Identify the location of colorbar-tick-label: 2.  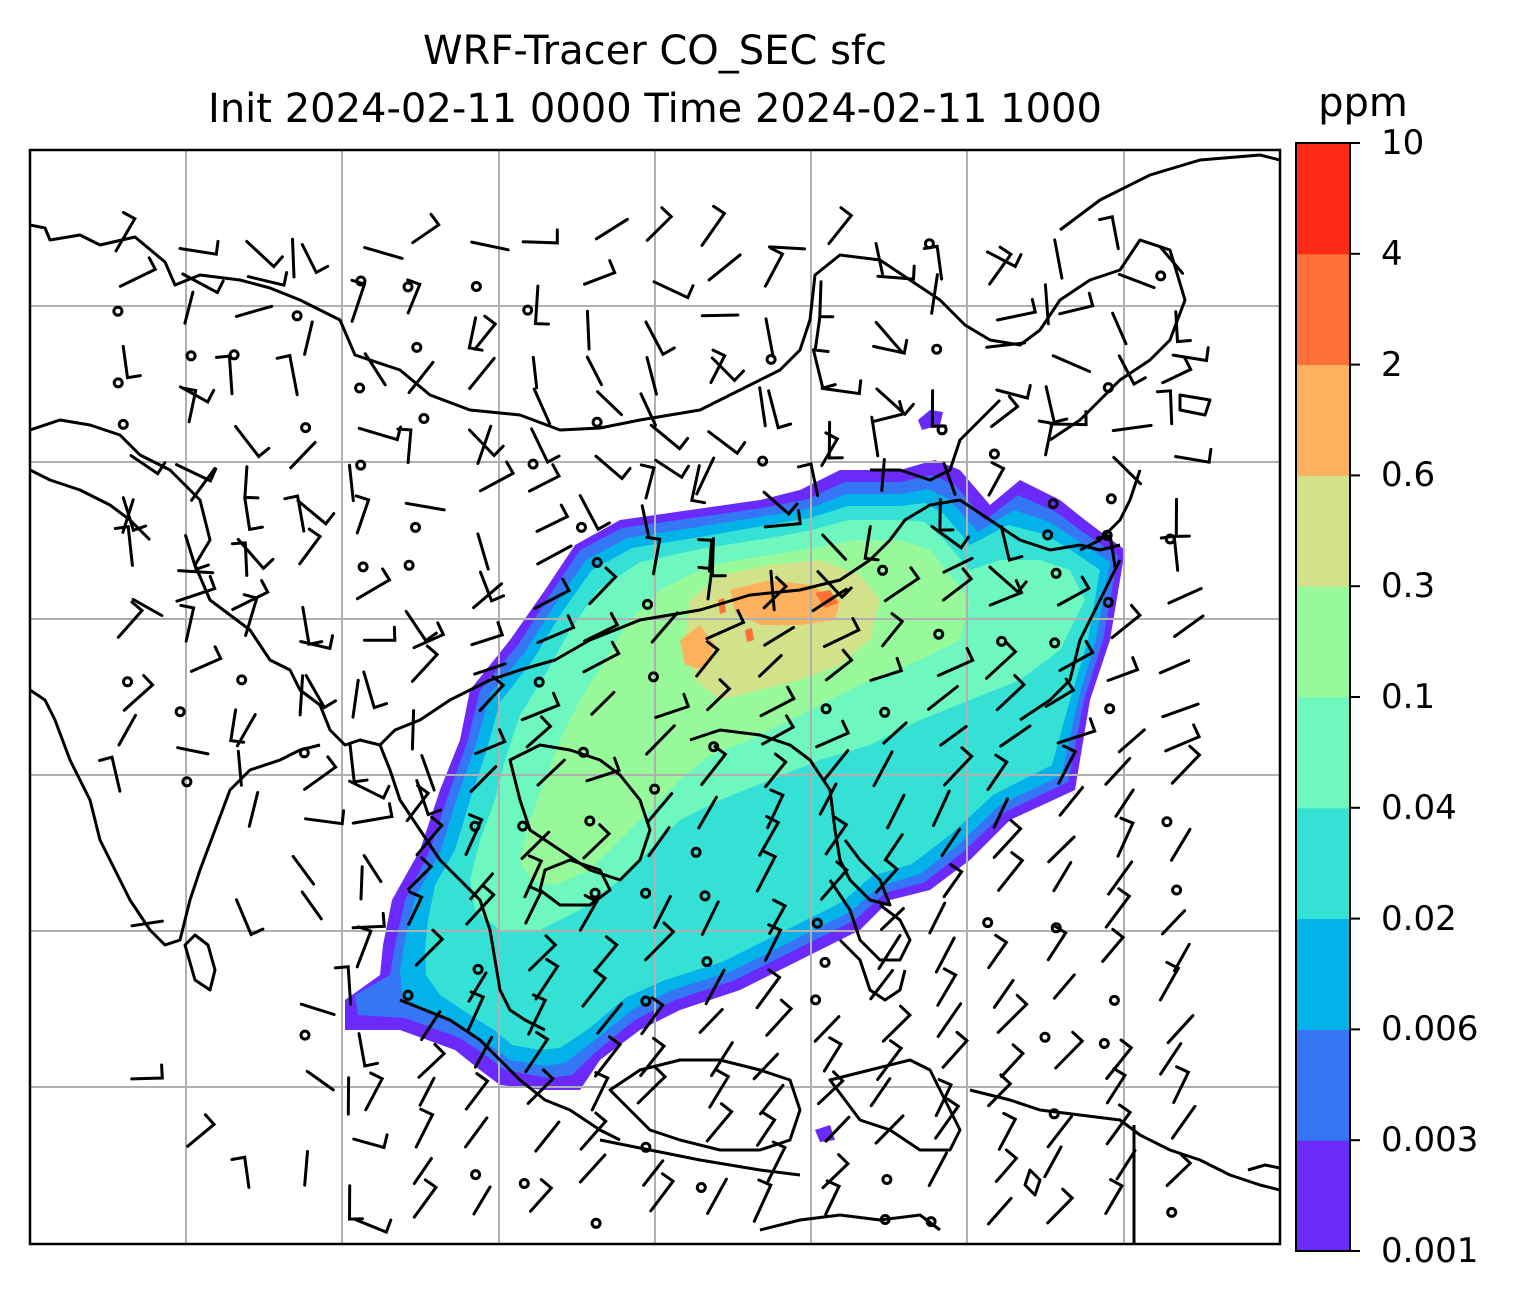
(1392, 364).